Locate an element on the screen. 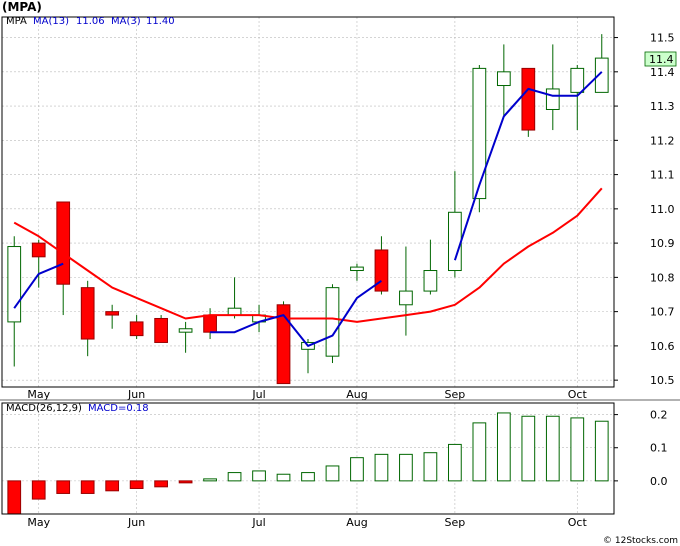 This screenshot has height=546, width=680. price-x-tick-label: Jul is located at coordinates (258, 394).